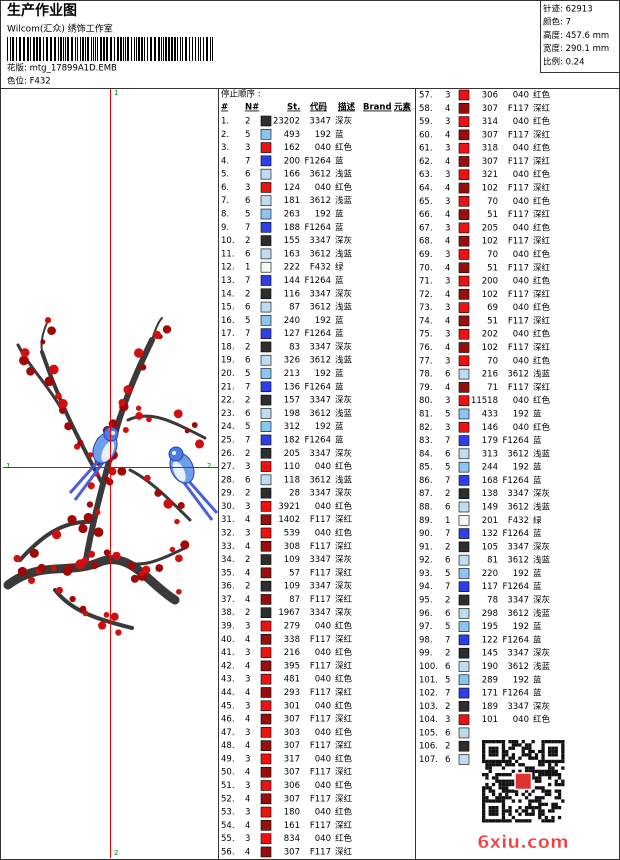  What do you see at coordinates (490, 587) in the screenshot?
I see `stitches: 117` at bounding box center [490, 587].